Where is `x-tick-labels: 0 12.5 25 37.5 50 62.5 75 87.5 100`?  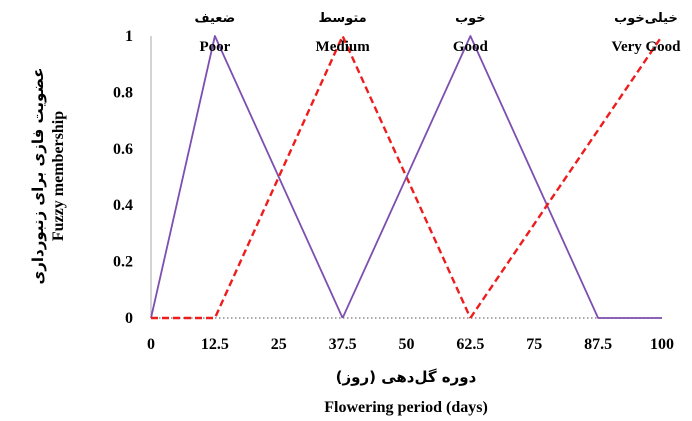 x-tick-labels: 0 12.5 25 37.5 50 62.5 75 87.5 100 is located at coordinates (410, 344).